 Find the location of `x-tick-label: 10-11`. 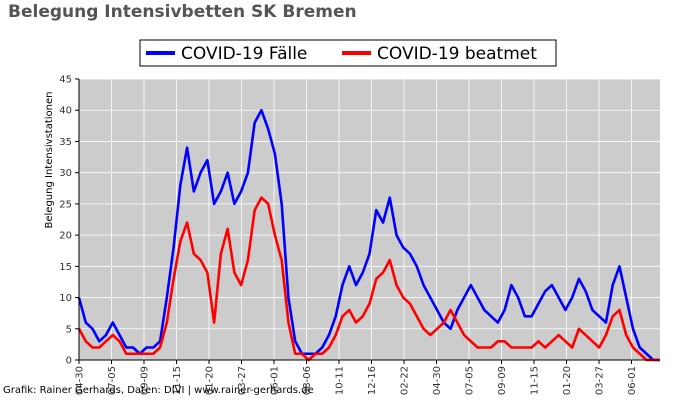

x-tick-label: 10-11 is located at coordinates (340, 380).